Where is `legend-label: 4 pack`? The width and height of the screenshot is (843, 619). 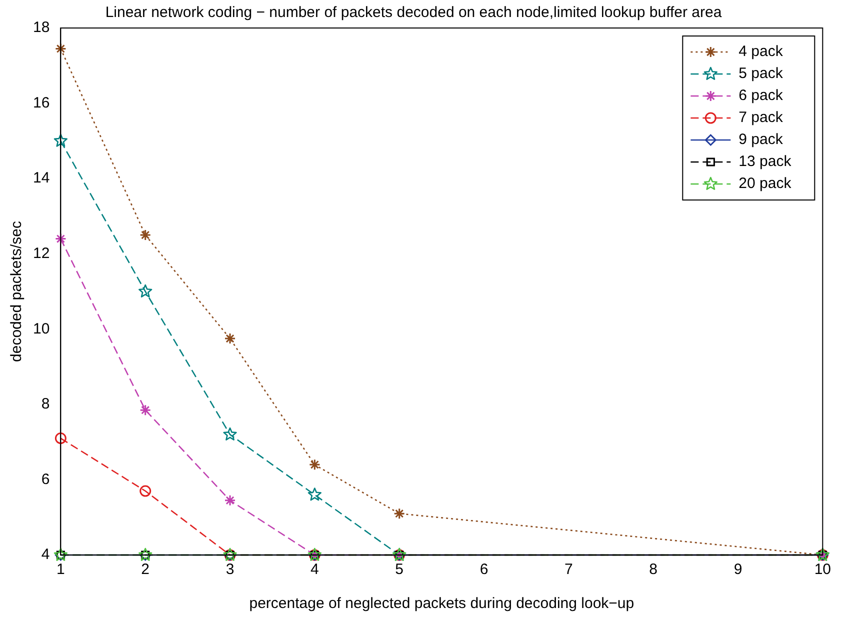
legend-label: 4 pack is located at coordinates (761, 51).